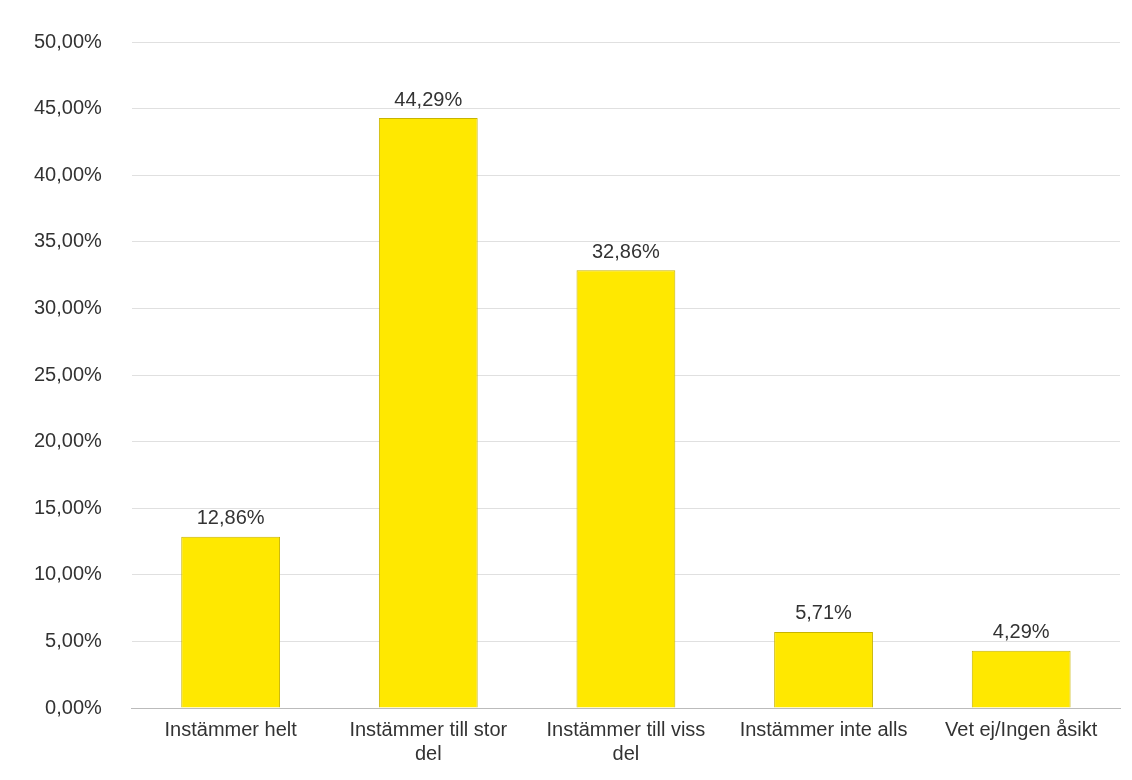  Describe the element at coordinates (428, 98) in the screenshot. I see `data-label: 44,29%` at that location.